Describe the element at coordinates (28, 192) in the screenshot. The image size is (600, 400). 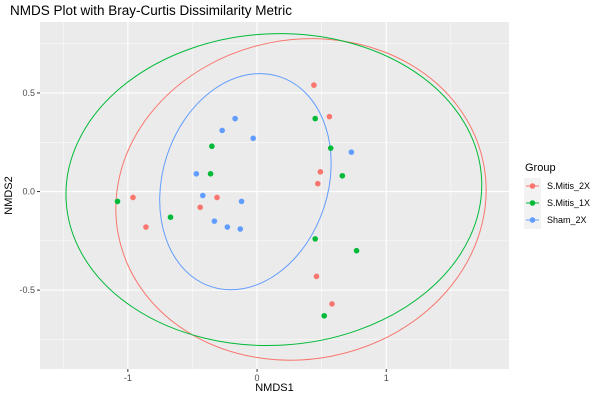
I see `y-tick-label: 0.0` at that location.